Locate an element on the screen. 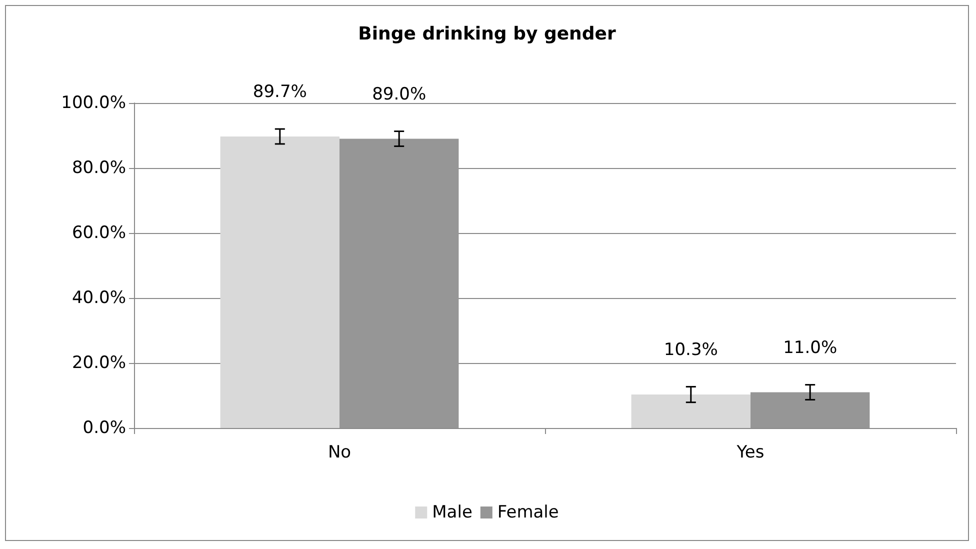  x-tick-label: Yes is located at coordinates (750, 452).